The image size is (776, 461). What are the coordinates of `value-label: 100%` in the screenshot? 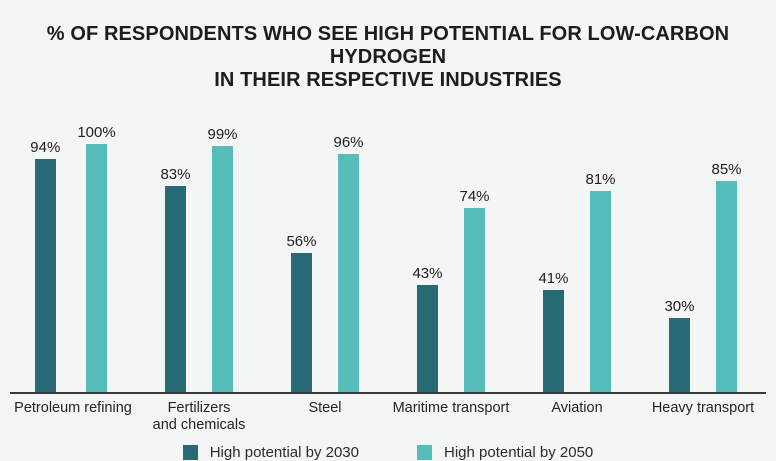 It's located at (96, 132).